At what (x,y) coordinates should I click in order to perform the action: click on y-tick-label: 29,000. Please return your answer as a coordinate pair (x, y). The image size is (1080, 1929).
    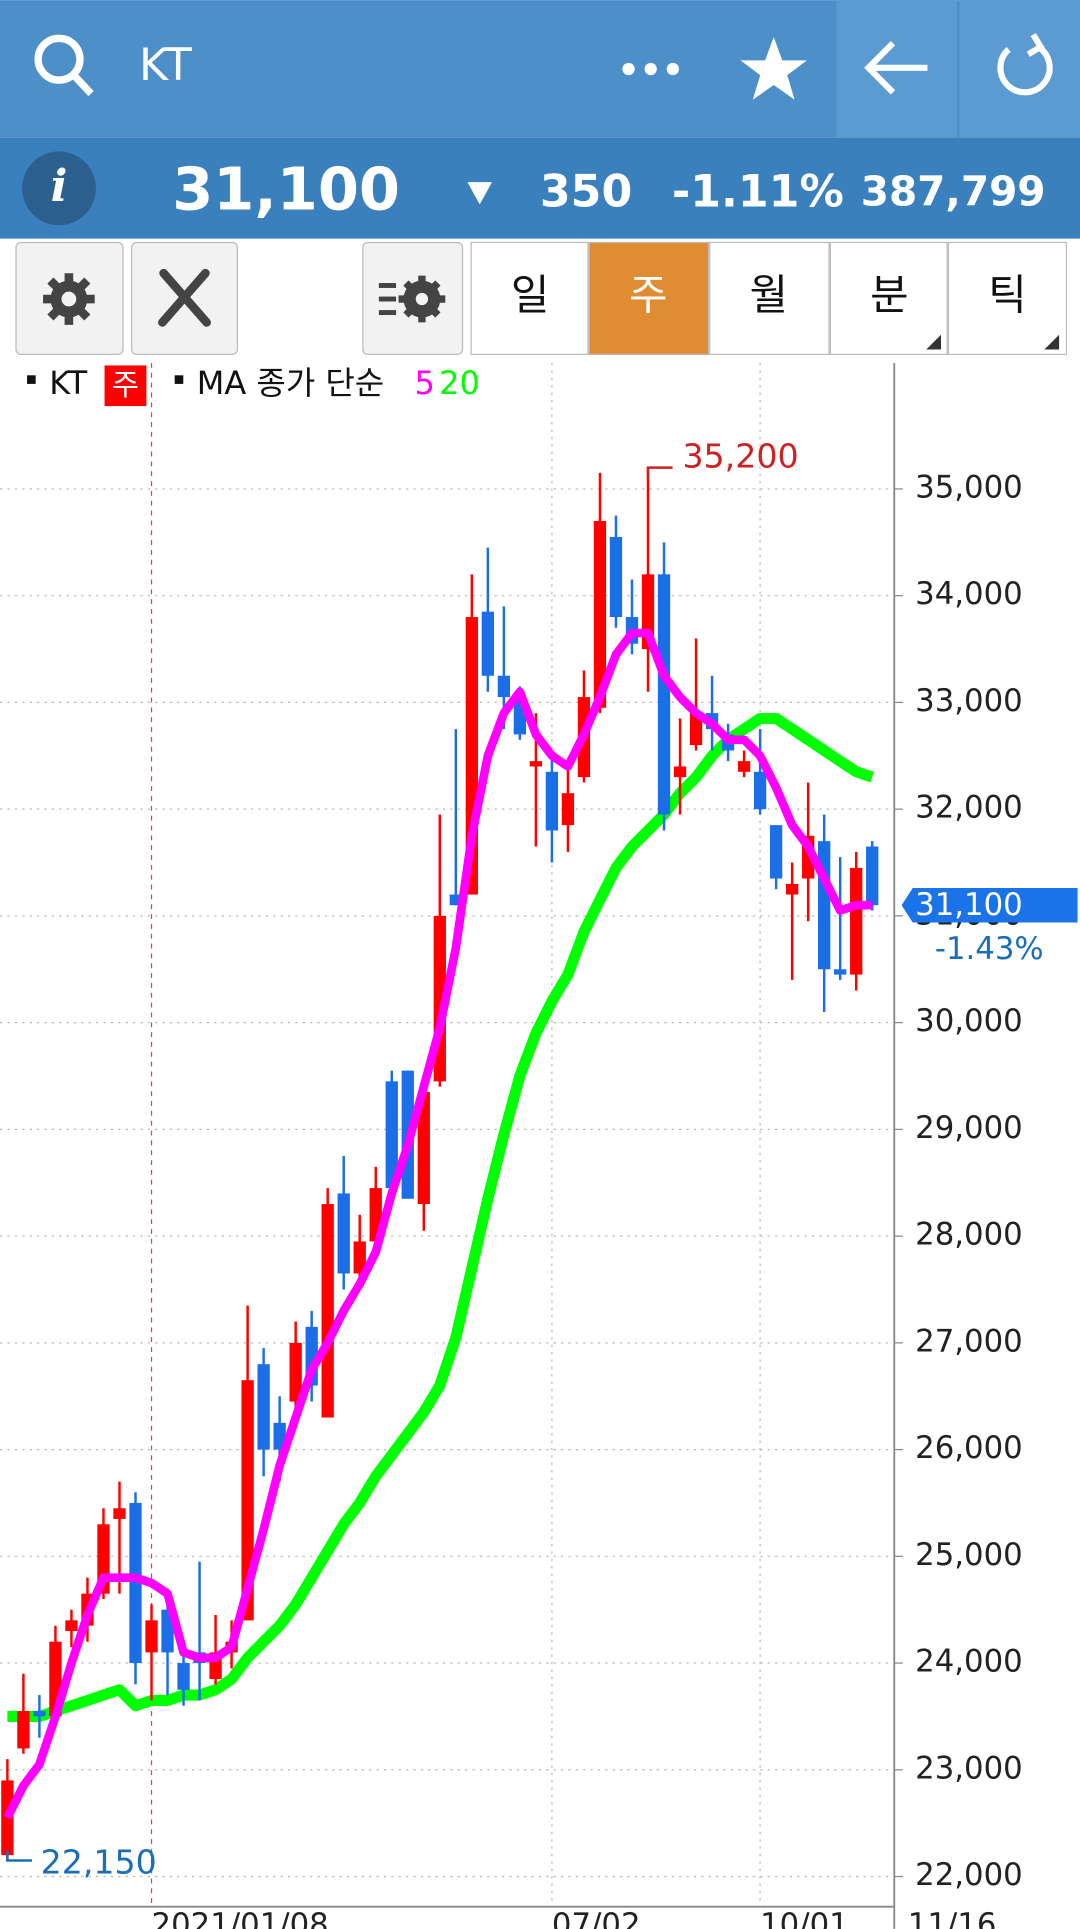
    Looking at the image, I should click on (969, 1128).